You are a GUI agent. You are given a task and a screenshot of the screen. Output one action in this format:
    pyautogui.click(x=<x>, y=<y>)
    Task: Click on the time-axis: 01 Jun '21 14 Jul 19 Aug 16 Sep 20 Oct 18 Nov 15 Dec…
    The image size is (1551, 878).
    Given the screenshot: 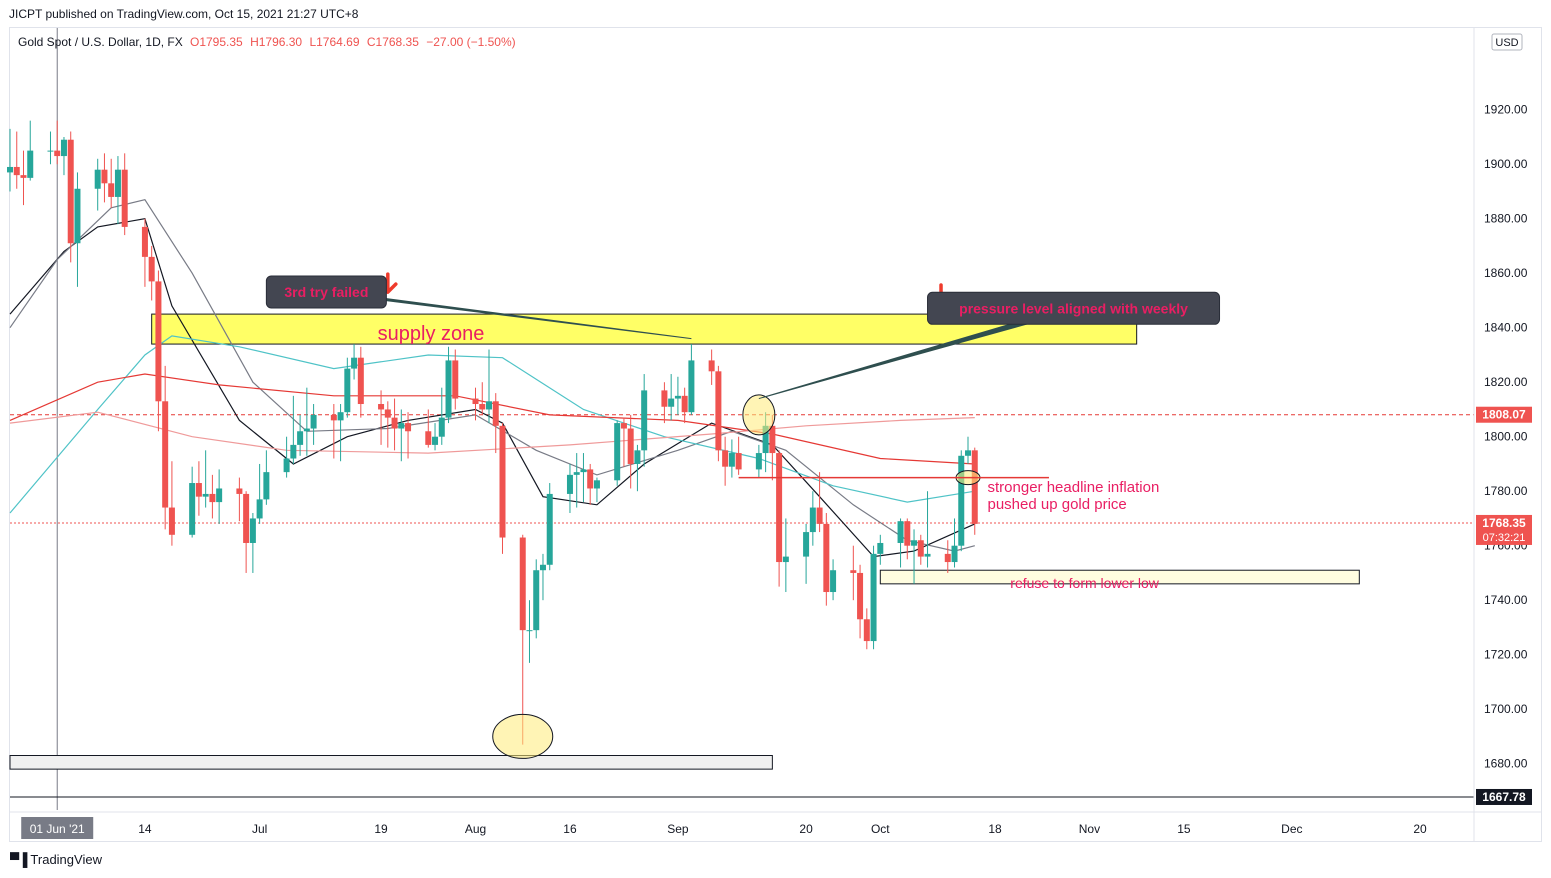 What is the action you would take?
    pyautogui.click(x=724, y=828)
    